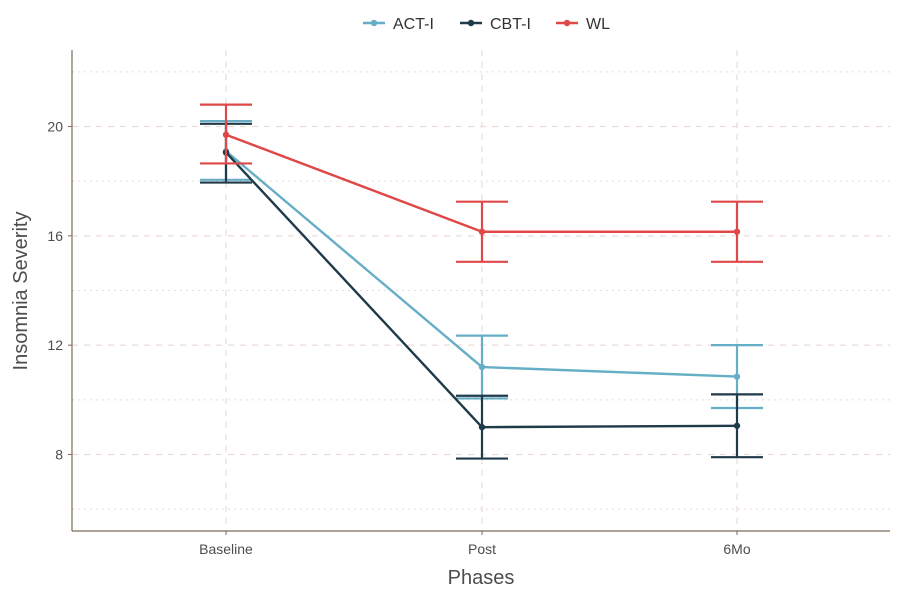 The height and width of the screenshot is (602, 902). What do you see at coordinates (226, 549) in the screenshot?
I see `x-tick-label: Baseline` at bounding box center [226, 549].